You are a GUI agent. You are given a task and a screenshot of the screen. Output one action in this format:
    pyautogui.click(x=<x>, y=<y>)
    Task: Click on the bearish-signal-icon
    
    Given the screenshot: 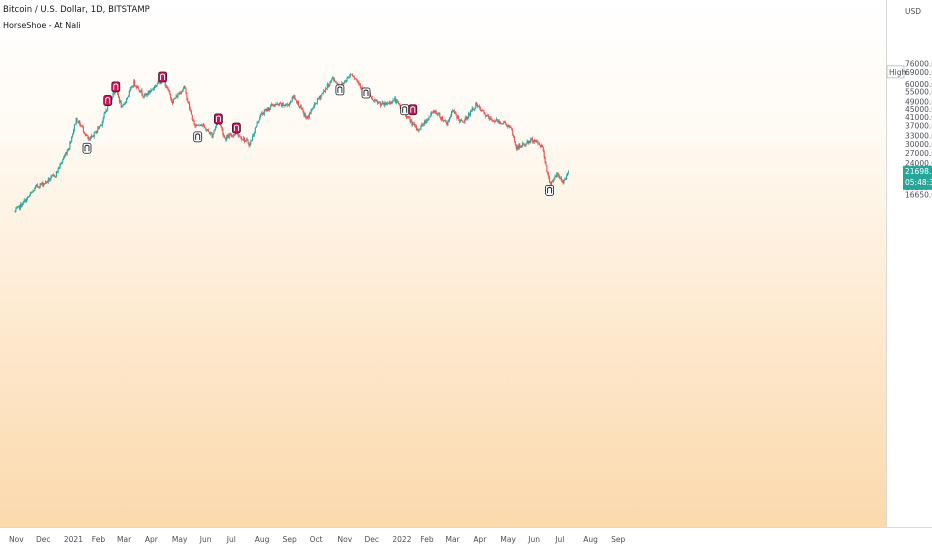 What is the action you would take?
    pyautogui.click(x=116, y=87)
    